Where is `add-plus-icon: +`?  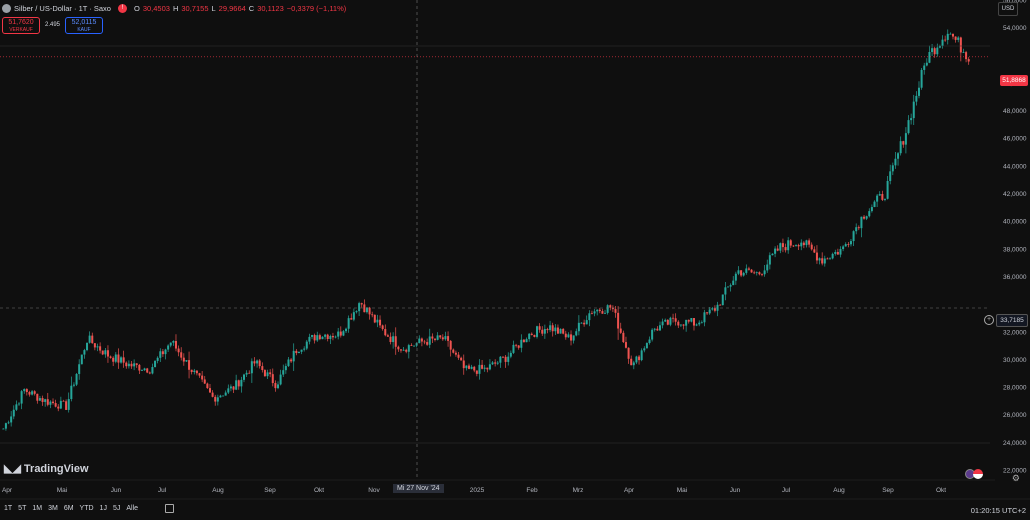
add-plus-icon: + is located at coordinates (989, 320).